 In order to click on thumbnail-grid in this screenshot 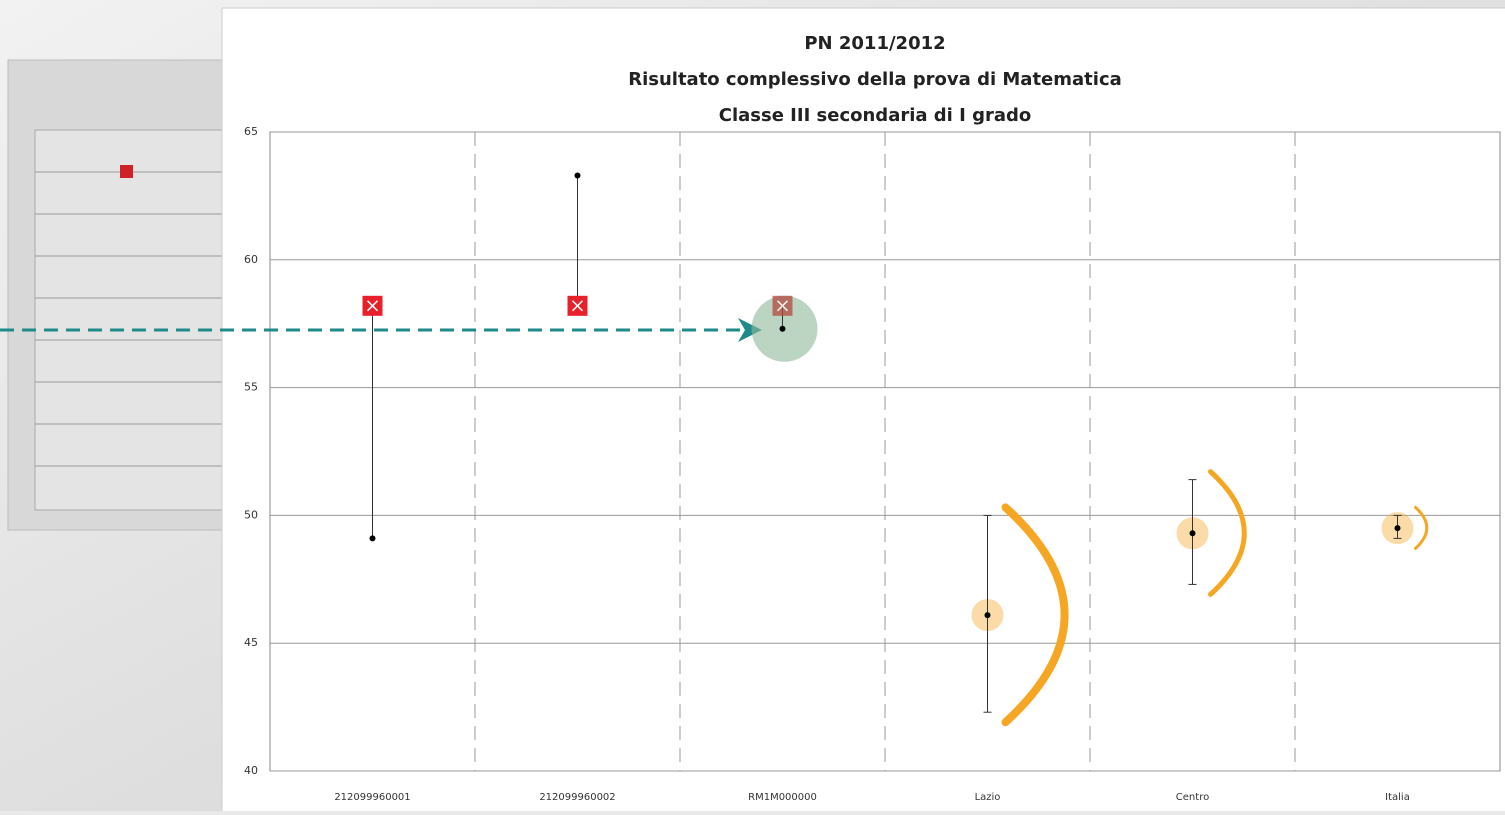, I will do `click(129, 319)`.